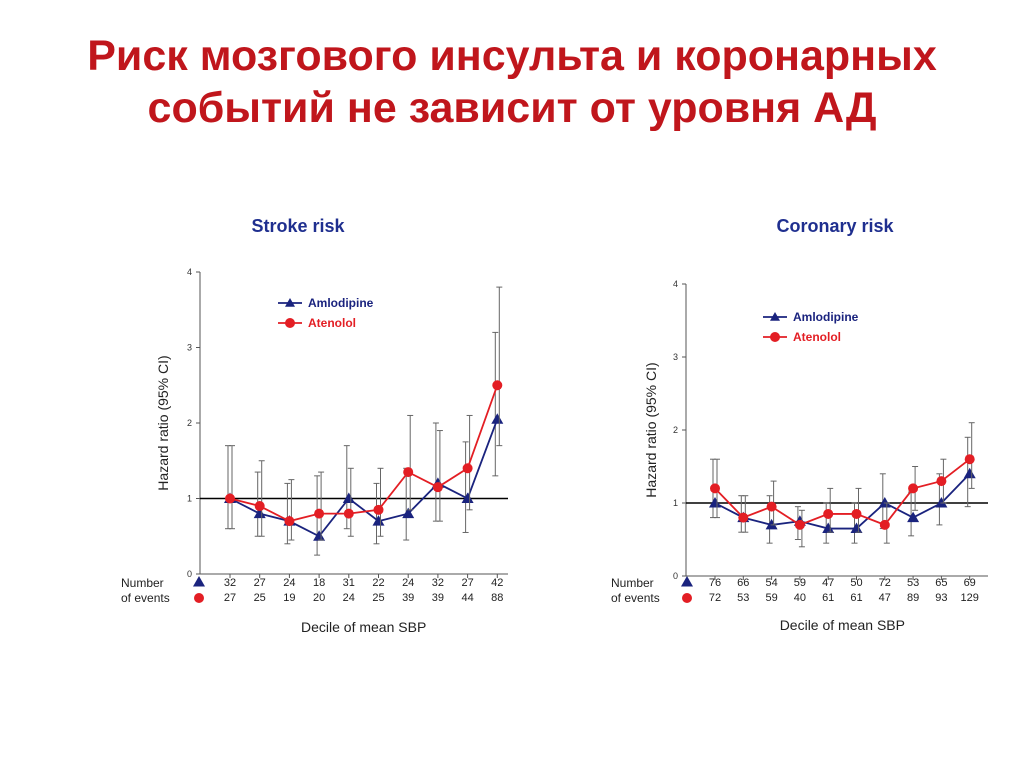 Image resolution: width=1024 pixels, height=768 pixels. Describe the element at coordinates (319, 598) in the screenshot. I see `stroke-events-count: 20` at that location.